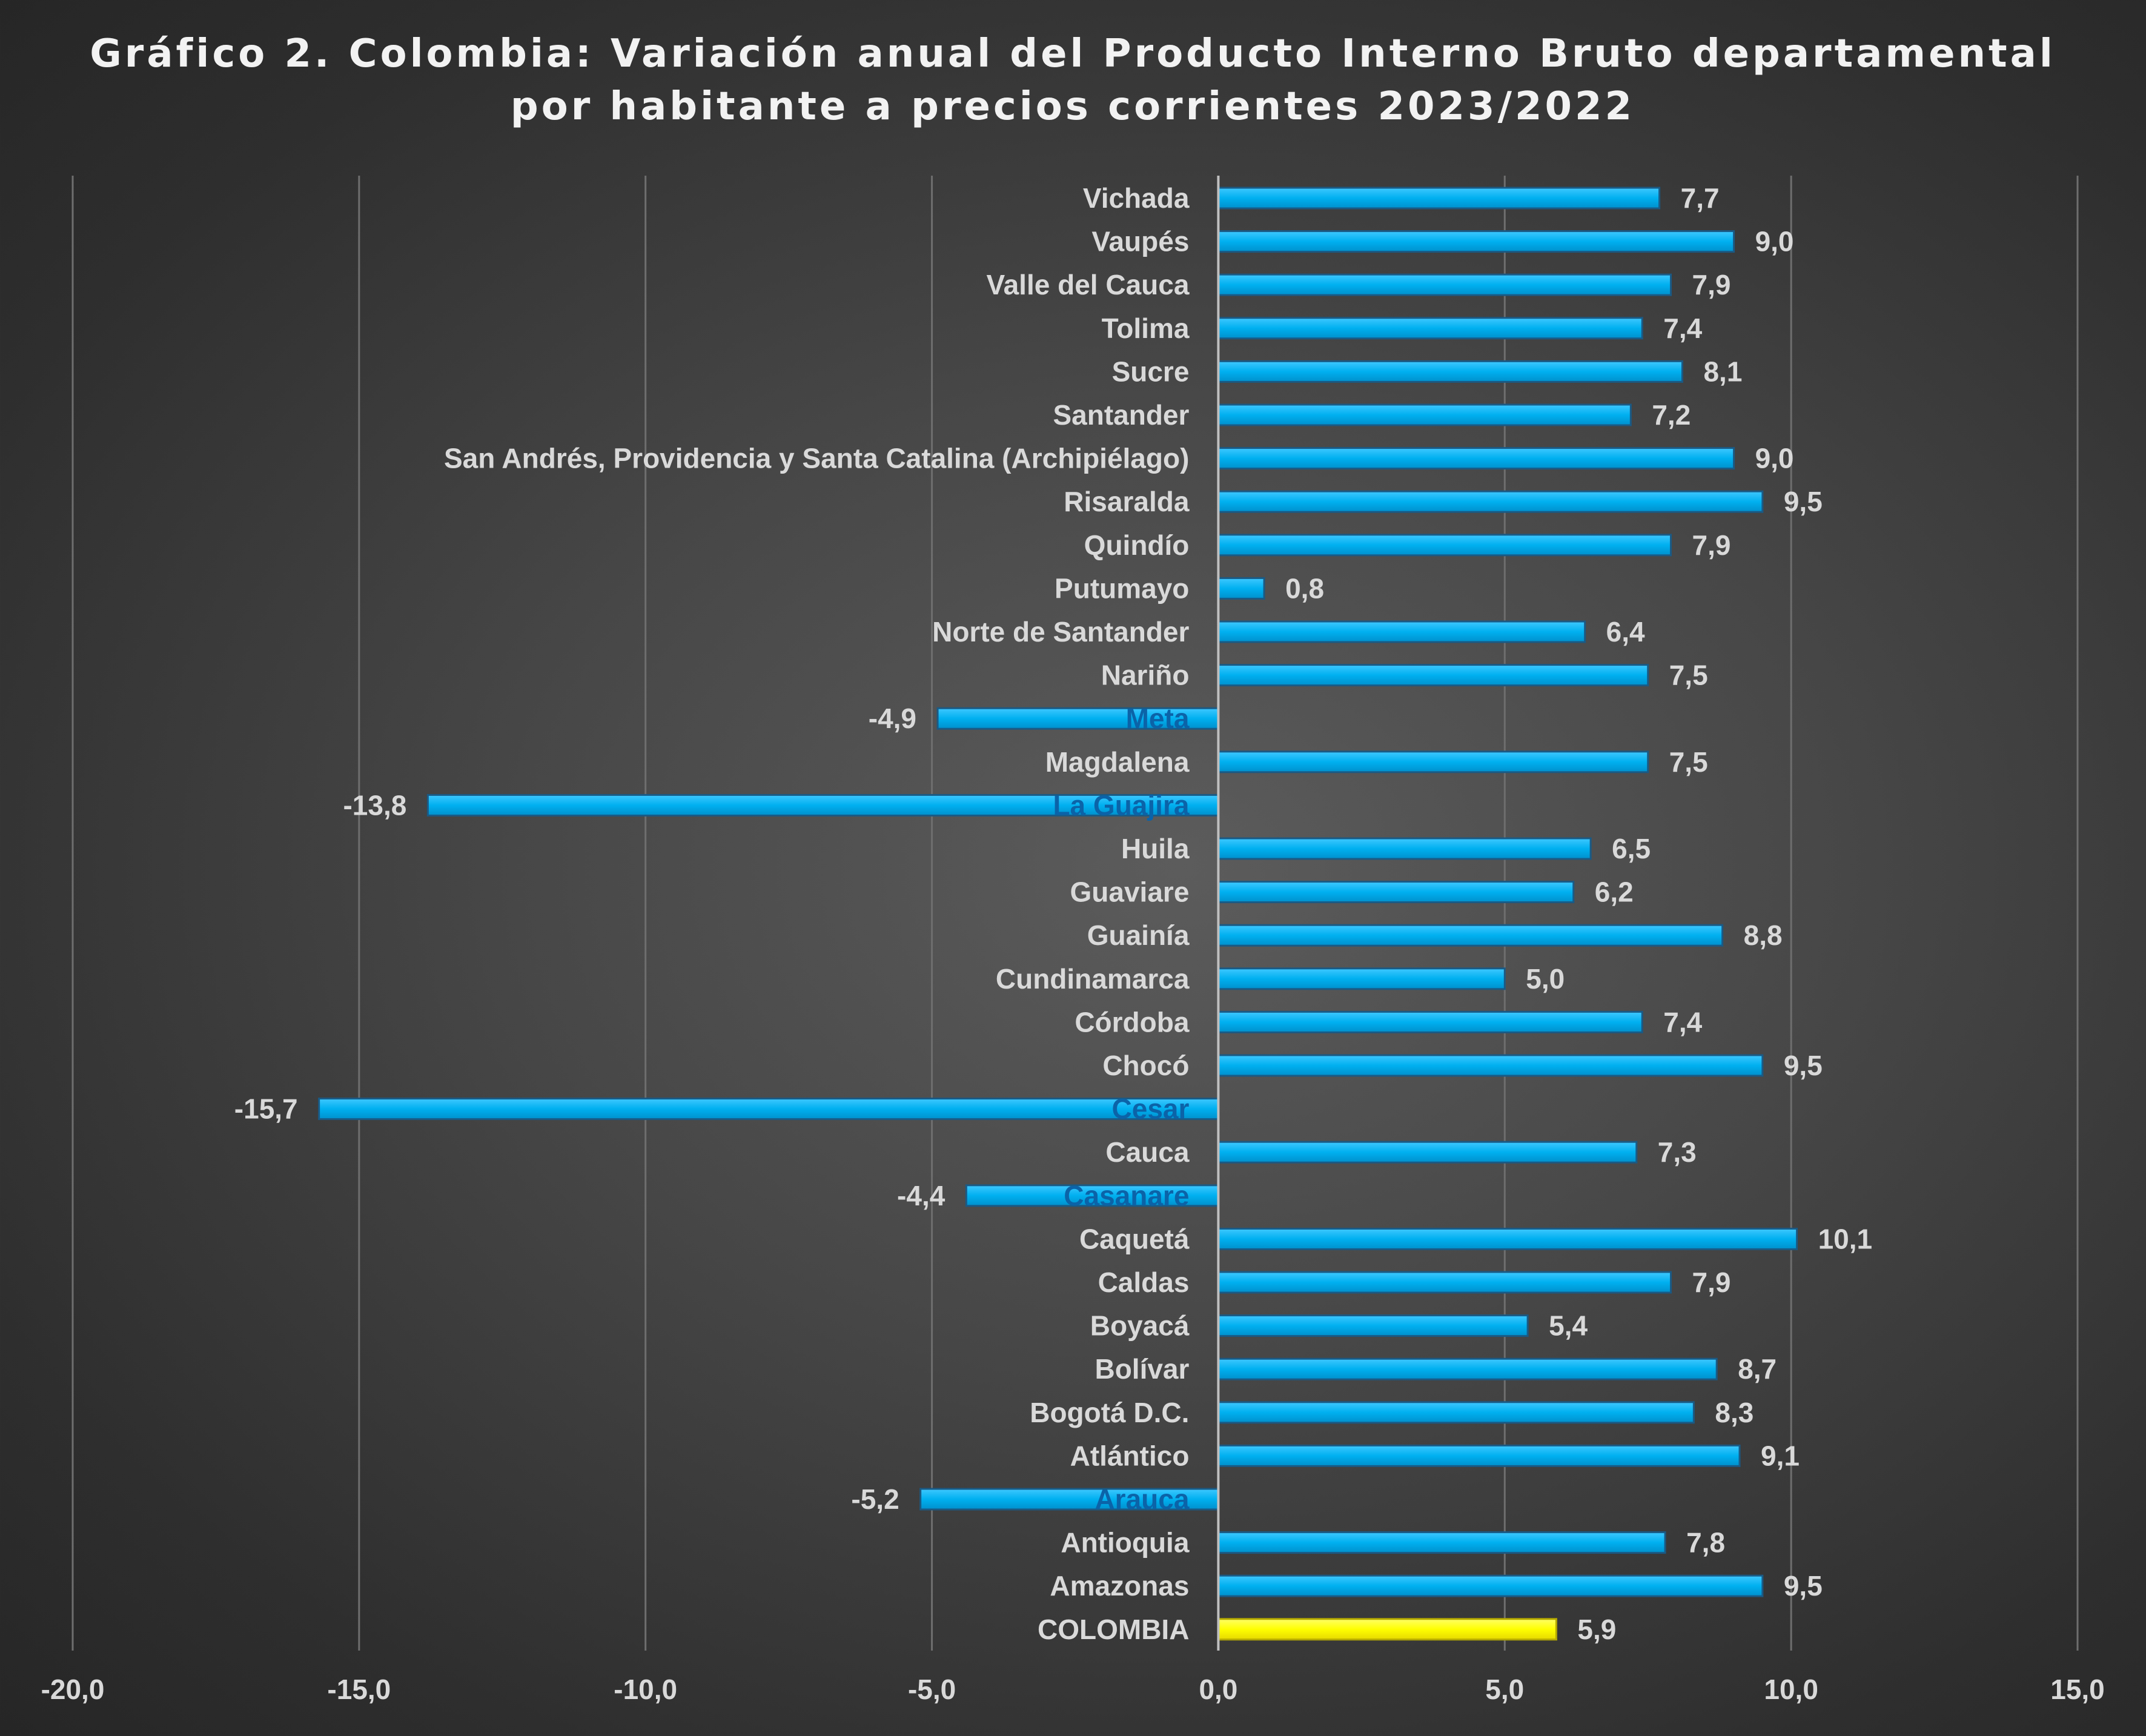 The width and height of the screenshot is (2146, 1736). I want to click on category-label-12: Meta, so click(1158, 718).